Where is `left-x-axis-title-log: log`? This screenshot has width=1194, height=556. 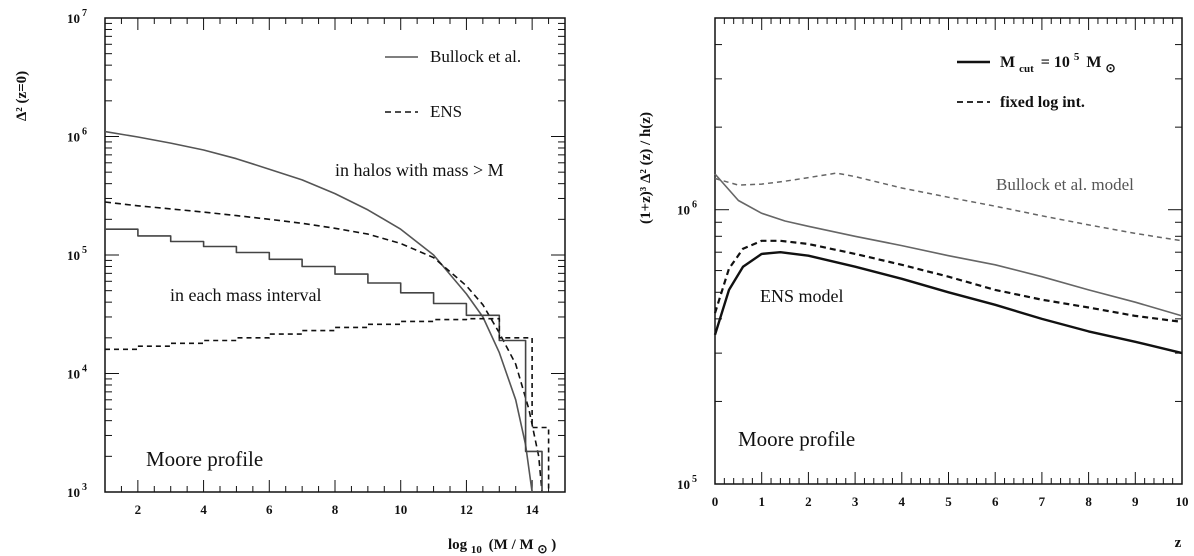
left-x-axis-title-log: log is located at coordinates (458, 545).